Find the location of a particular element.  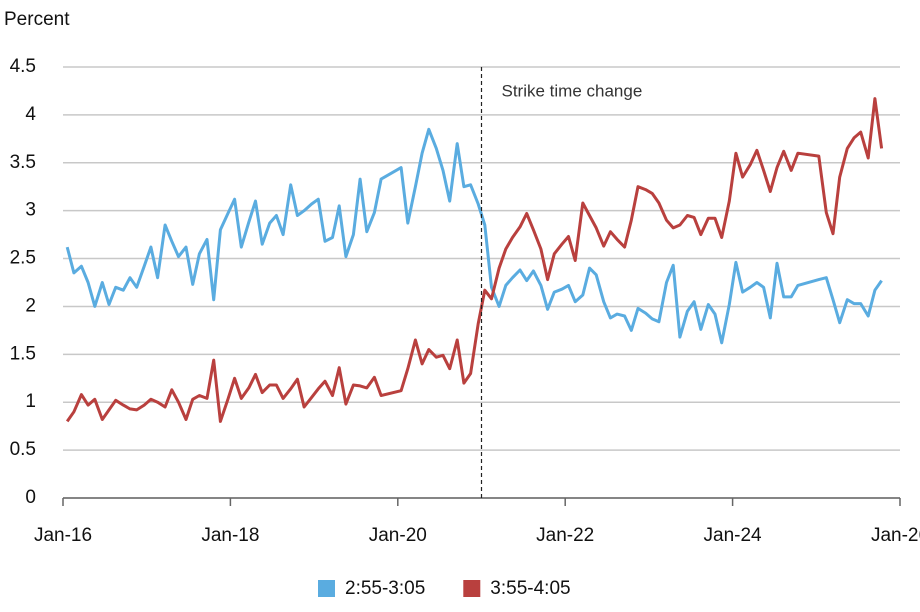

y-tick-label: 0 is located at coordinates (30, 497).